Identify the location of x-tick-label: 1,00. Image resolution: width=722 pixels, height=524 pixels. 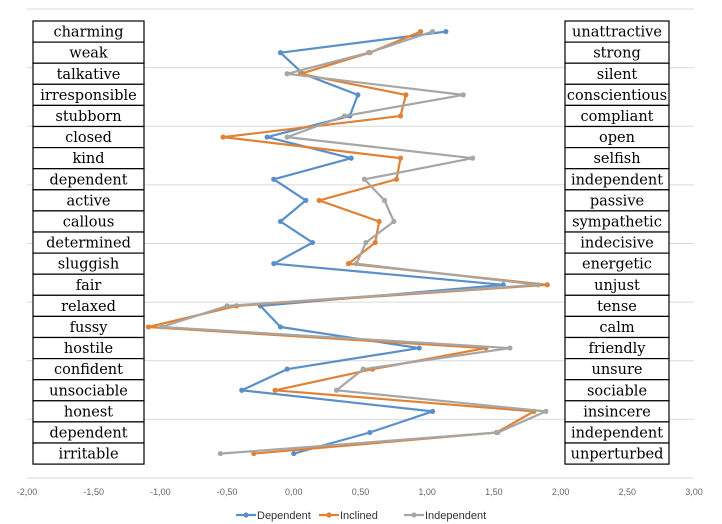
(427, 492).